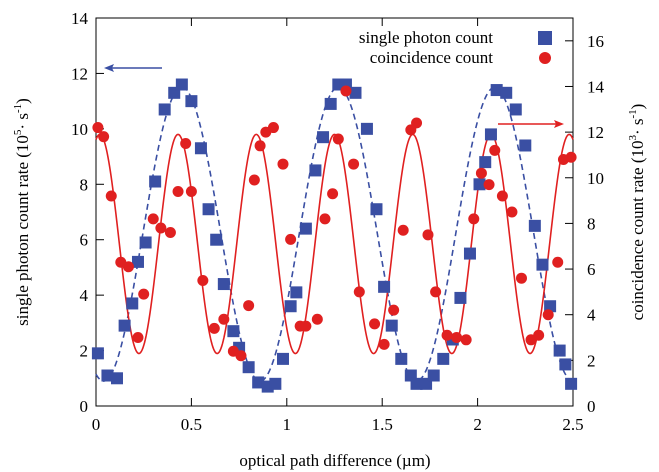  What do you see at coordinates (84, 351) in the screenshot?
I see `y-left-tick-label: 2` at bounding box center [84, 351].